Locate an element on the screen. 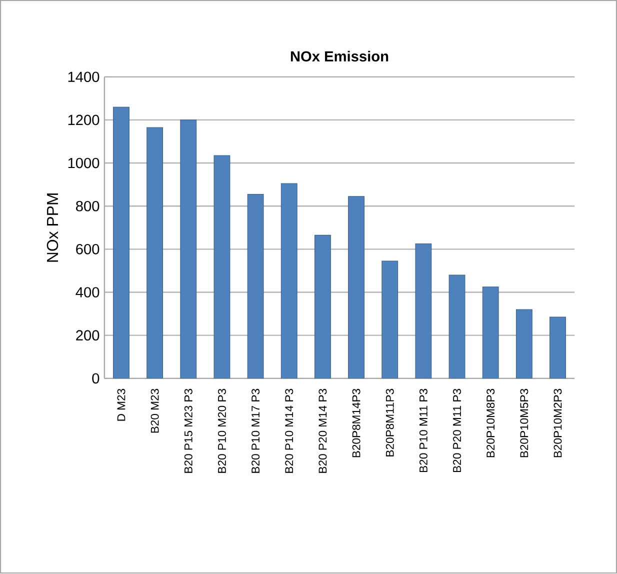 This screenshot has width=617, height=574. x-tick-label: B20 P10 M14 P3 is located at coordinates (289, 431).